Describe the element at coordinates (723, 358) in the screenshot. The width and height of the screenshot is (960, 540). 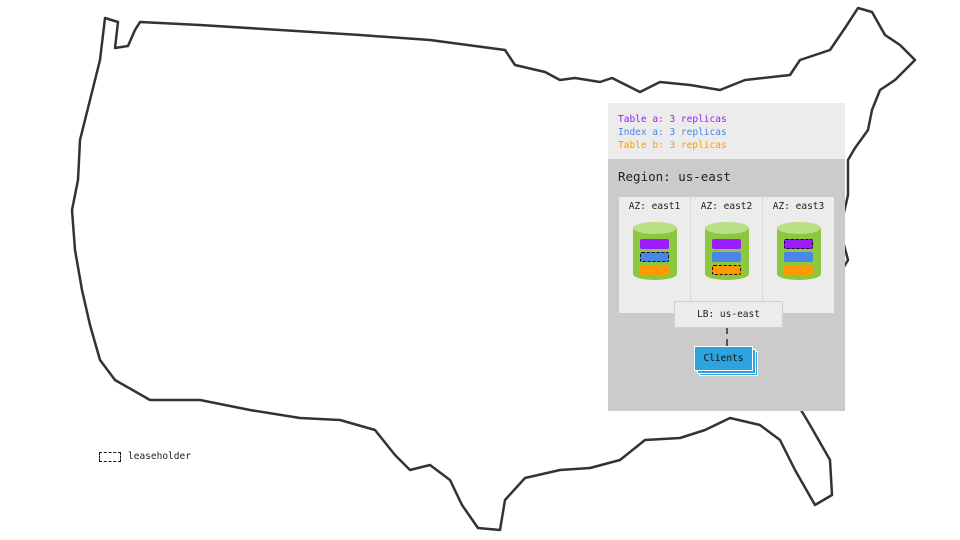
I see `clients-label: Clients` at that location.